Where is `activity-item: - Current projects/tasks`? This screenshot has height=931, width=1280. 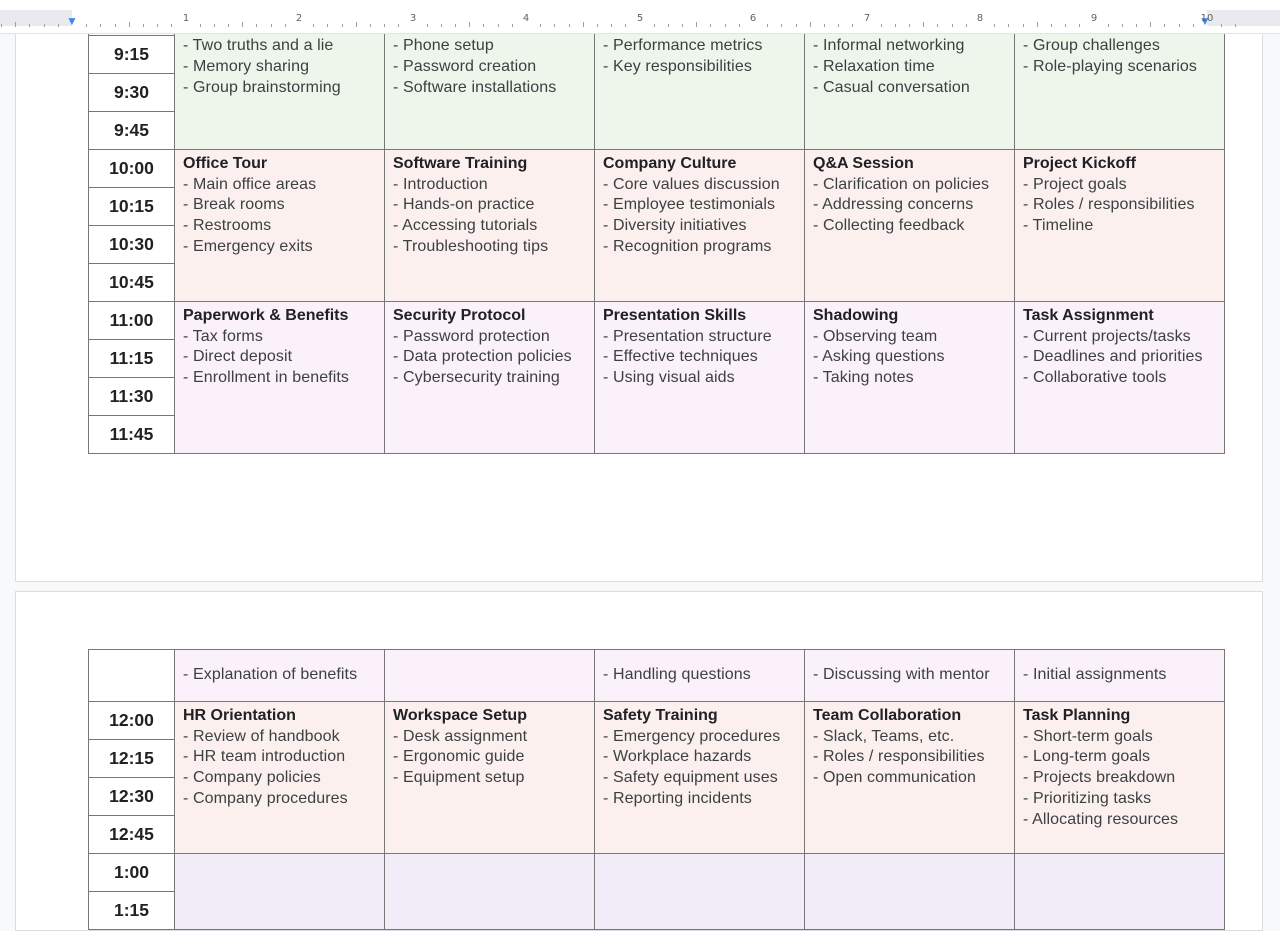 activity-item: - Current projects/tasks is located at coordinates (1107, 336).